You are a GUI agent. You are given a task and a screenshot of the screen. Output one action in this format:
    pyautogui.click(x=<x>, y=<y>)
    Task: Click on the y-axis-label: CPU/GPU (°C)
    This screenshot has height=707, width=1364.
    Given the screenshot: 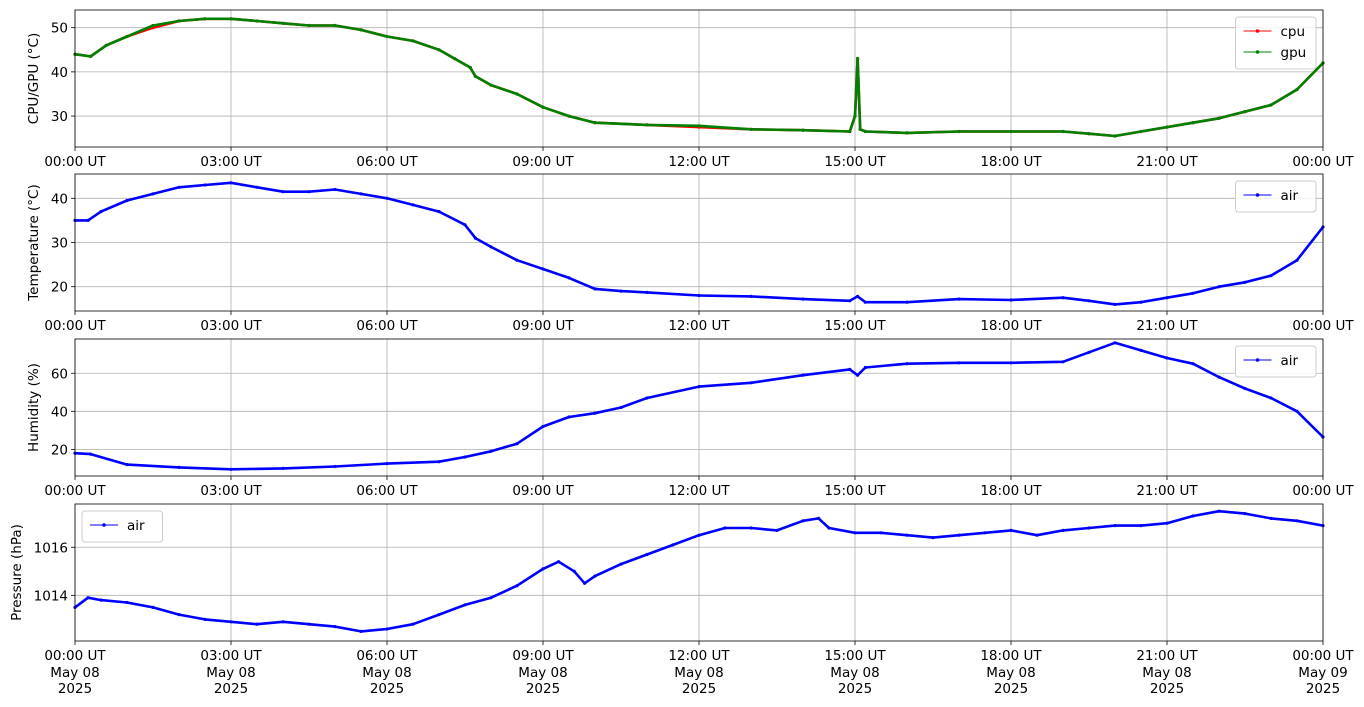 What is the action you would take?
    pyautogui.click(x=34, y=78)
    